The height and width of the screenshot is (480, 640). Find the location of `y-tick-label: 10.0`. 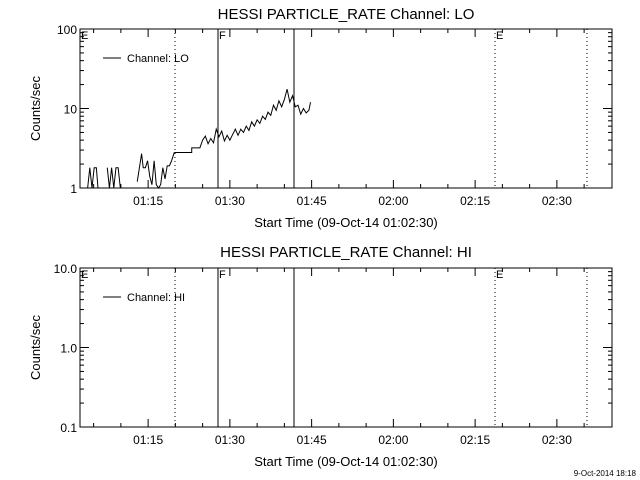

y-tick-label: 10.0 is located at coordinates (66, 269).